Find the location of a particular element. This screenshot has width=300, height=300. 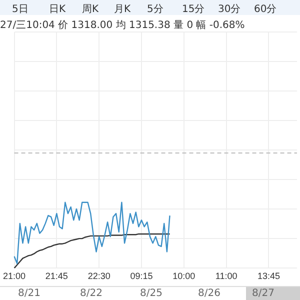

text: 日K is located at coordinates (57, 9).